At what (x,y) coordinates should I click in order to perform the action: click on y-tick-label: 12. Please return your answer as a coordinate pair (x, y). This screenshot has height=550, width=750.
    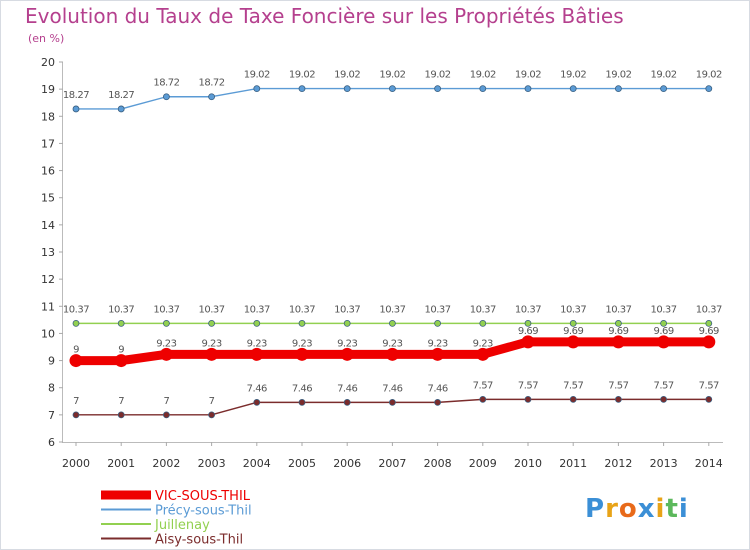
    Looking at the image, I should click on (48, 279).